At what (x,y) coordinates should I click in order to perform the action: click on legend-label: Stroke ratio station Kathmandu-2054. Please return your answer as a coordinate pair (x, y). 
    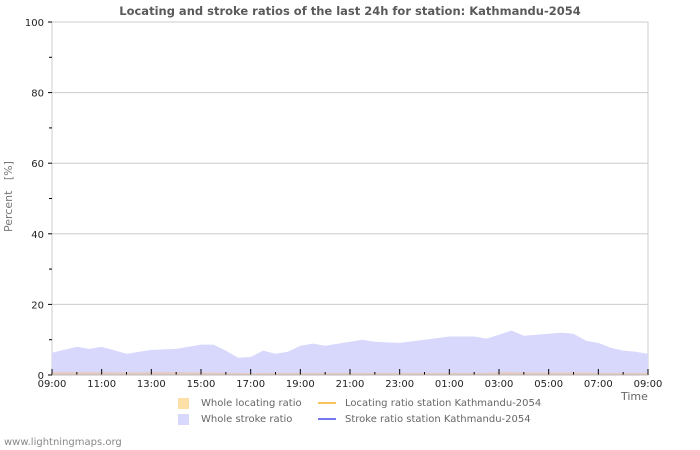
    Looking at the image, I should click on (438, 419).